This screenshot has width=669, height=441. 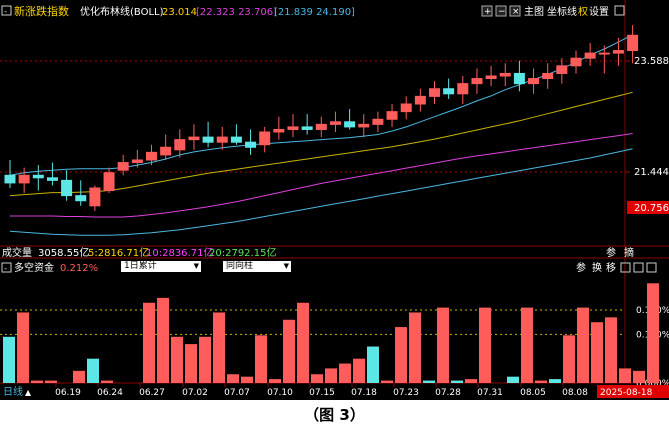 I want to click on indicator-name: 优化布林线(BOLL), so click(x=122, y=11).